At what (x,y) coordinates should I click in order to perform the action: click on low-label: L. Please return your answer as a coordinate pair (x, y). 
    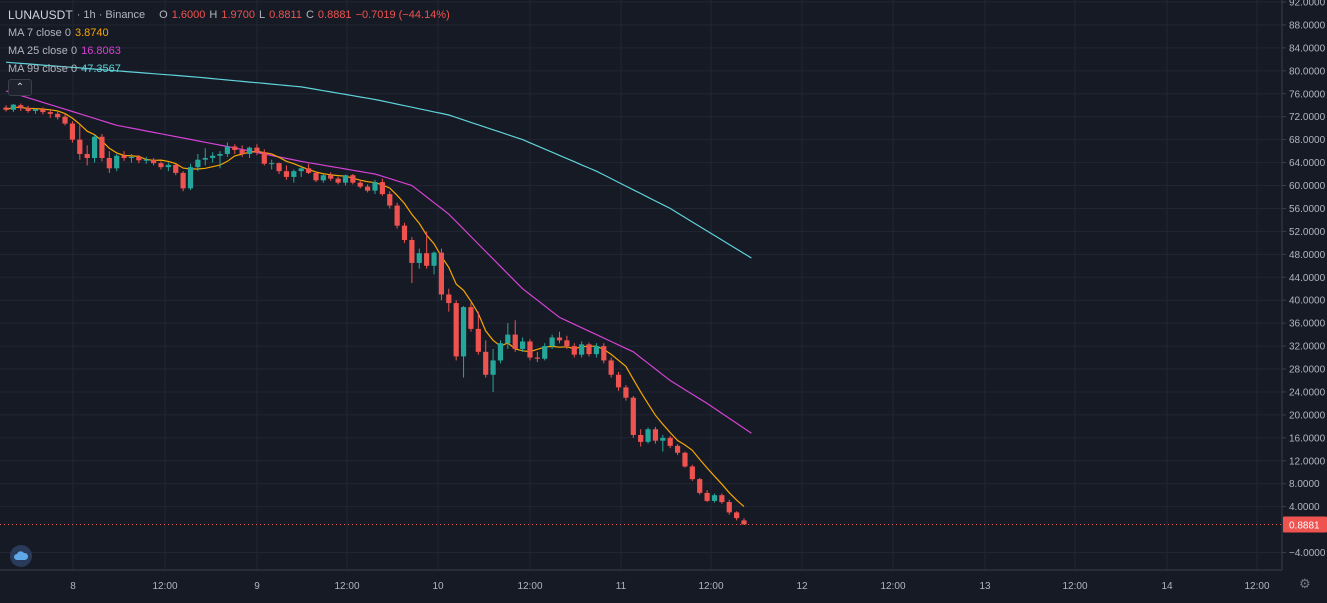
    Looking at the image, I should click on (262, 15).